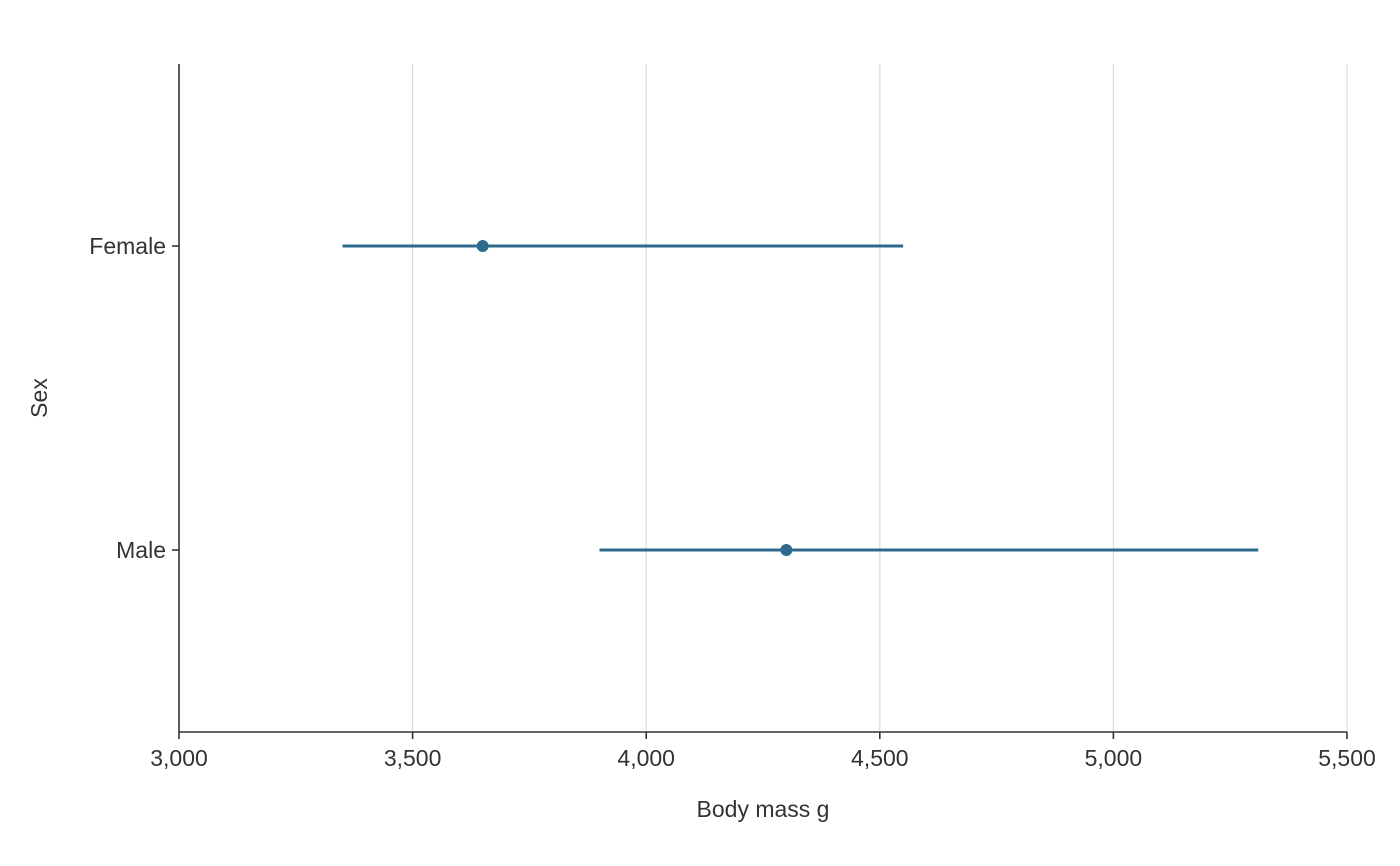 The height and width of the screenshot is (866, 1400). Describe the element at coordinates (786, 550) in the screenshot. I see `point-male` at that location.